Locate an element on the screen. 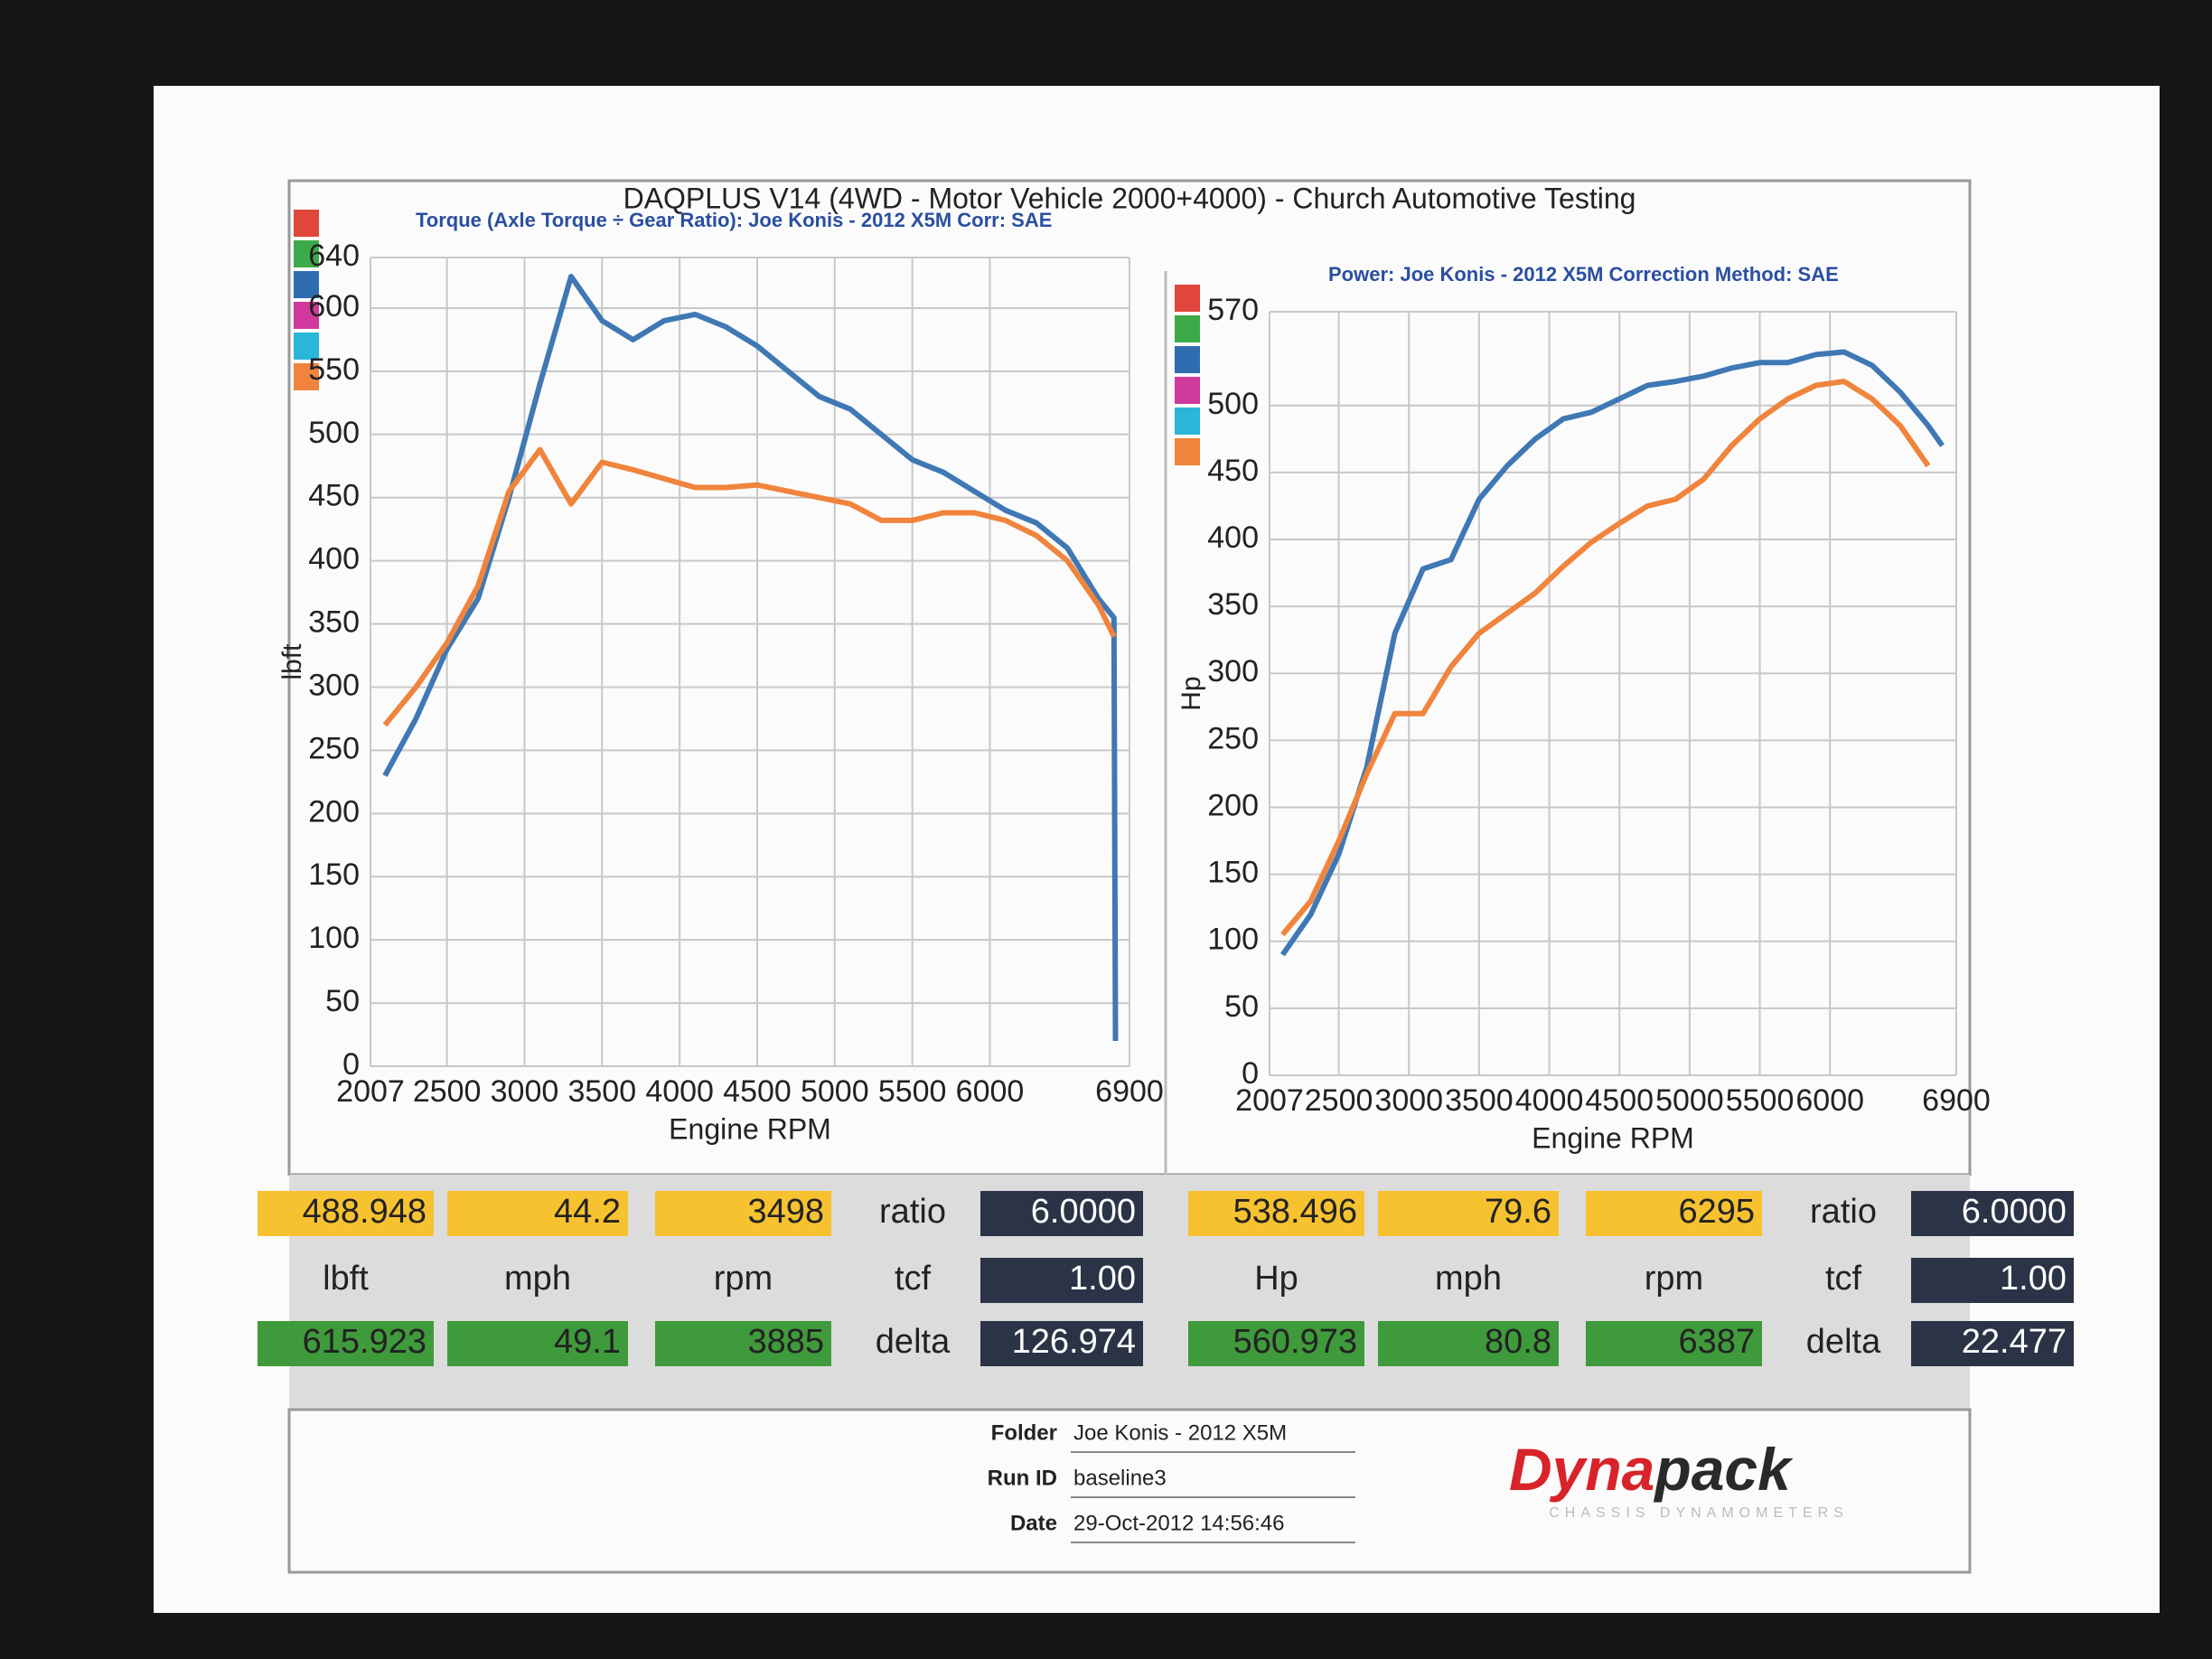 The width and height of the screenshot is (2212, 1659). readout-unit: Hp is located at coordinates (1276, 1279).